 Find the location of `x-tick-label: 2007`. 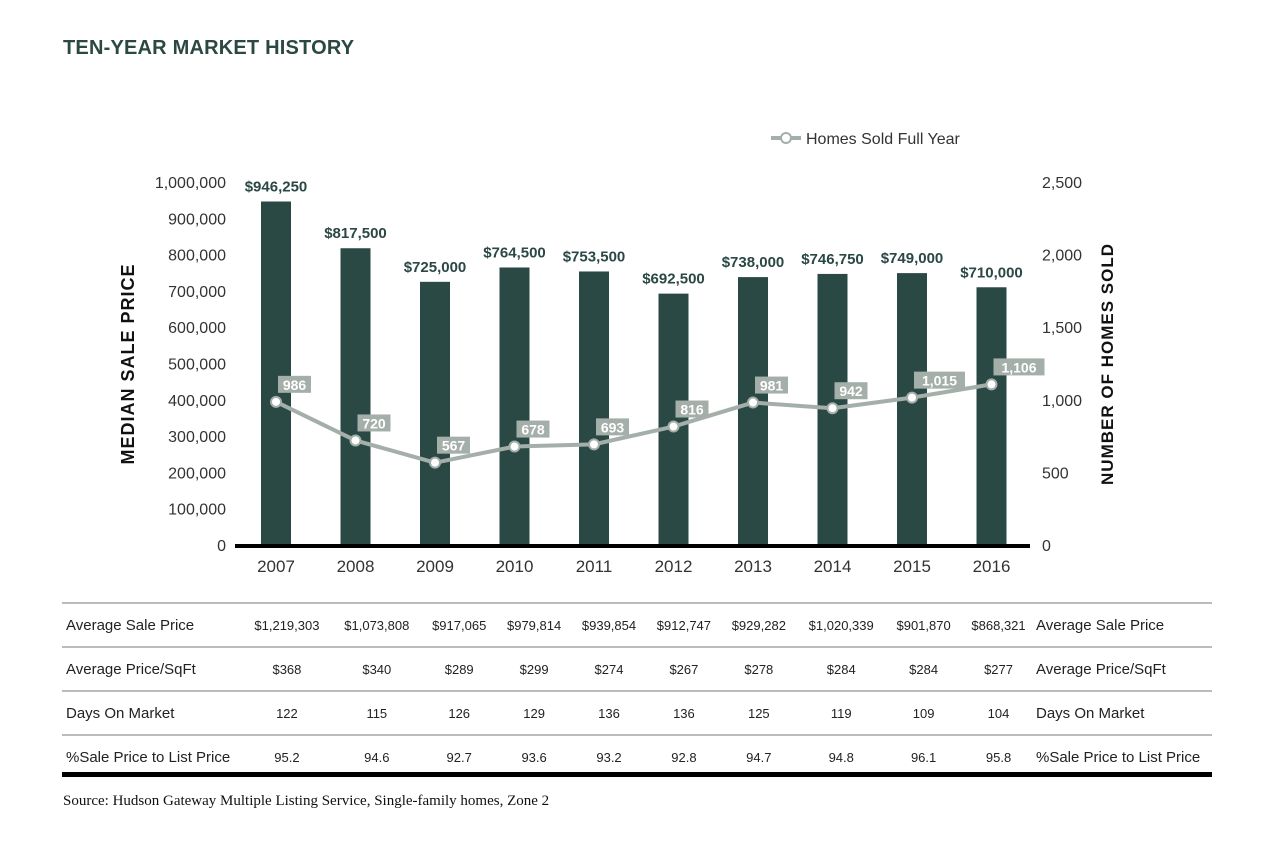

x-tick-label: 2007 is located at coordinates (276, 566).